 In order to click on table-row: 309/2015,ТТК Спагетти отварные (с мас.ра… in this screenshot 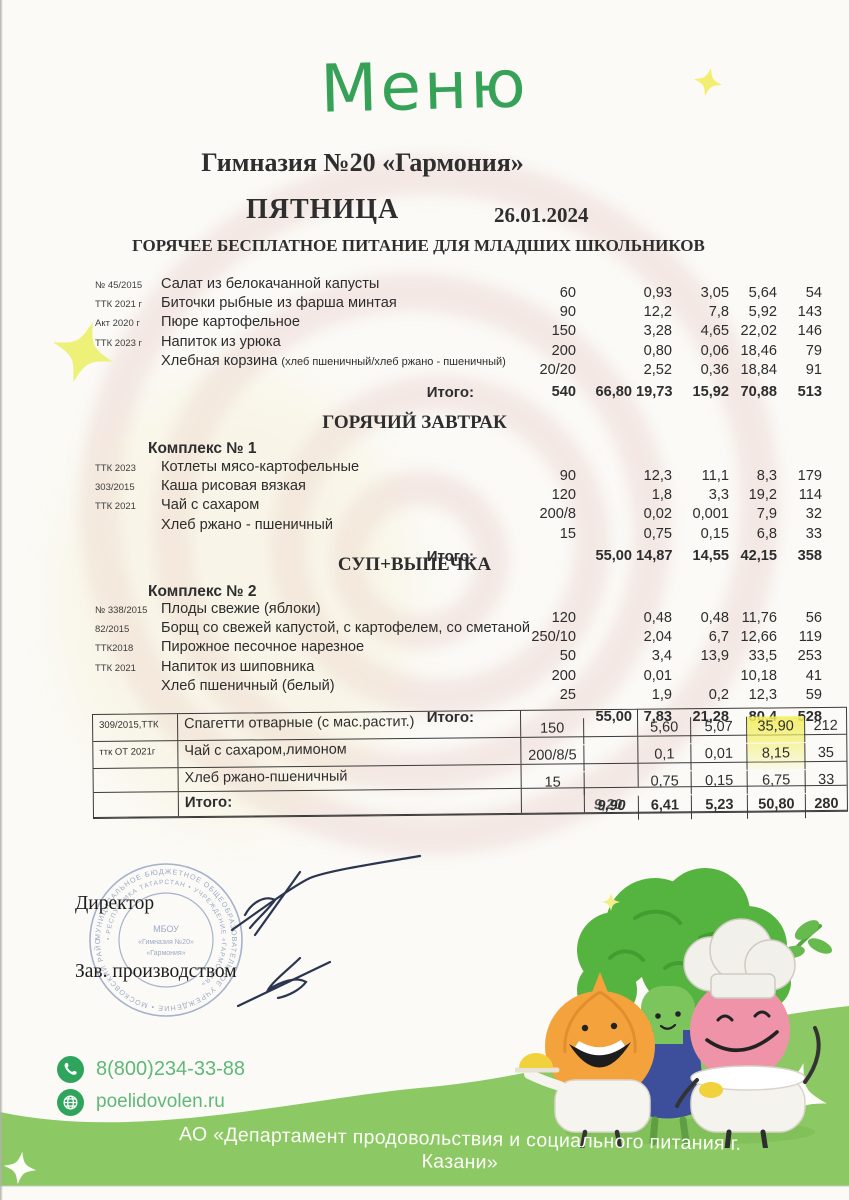, I will do `click(470, 726)`.